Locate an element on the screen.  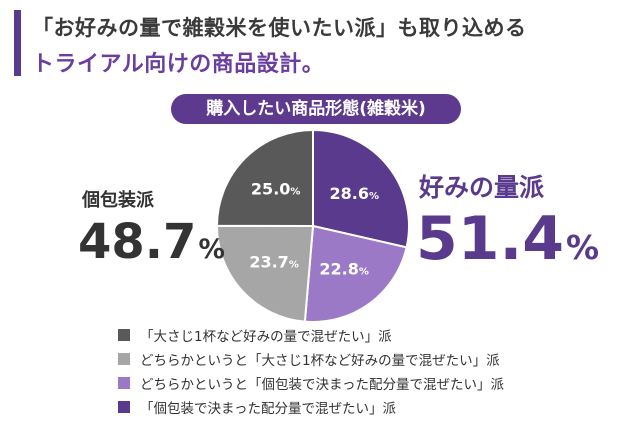
headline-line-2: トライアル向けの商品設計。 is located at coordinates (178, 64).